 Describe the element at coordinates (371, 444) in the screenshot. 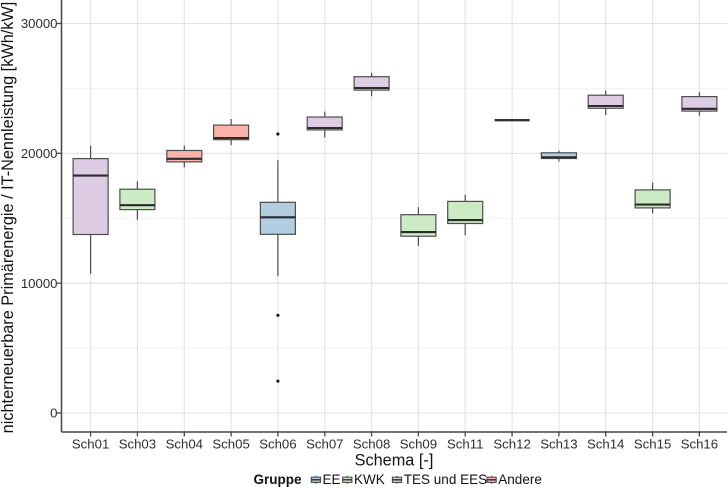

I see `svg-text: Sch08` at that location.